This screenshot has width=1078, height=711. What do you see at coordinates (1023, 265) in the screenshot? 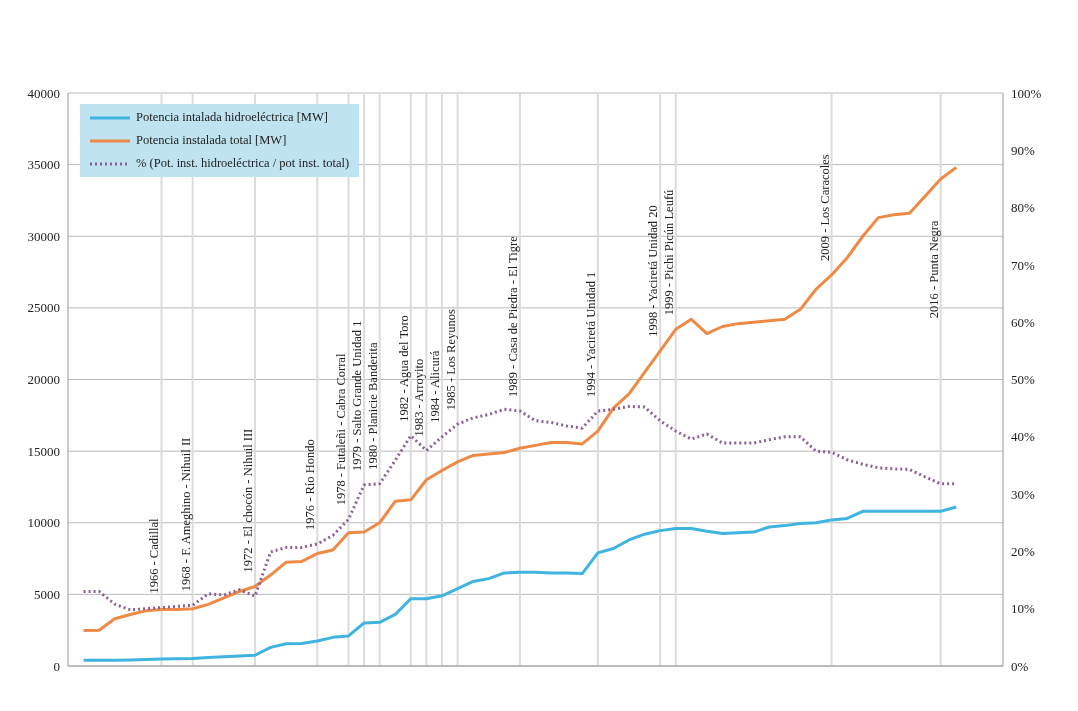
I see `y2-tick-label: 70%` at bounding box center [1023, 265].